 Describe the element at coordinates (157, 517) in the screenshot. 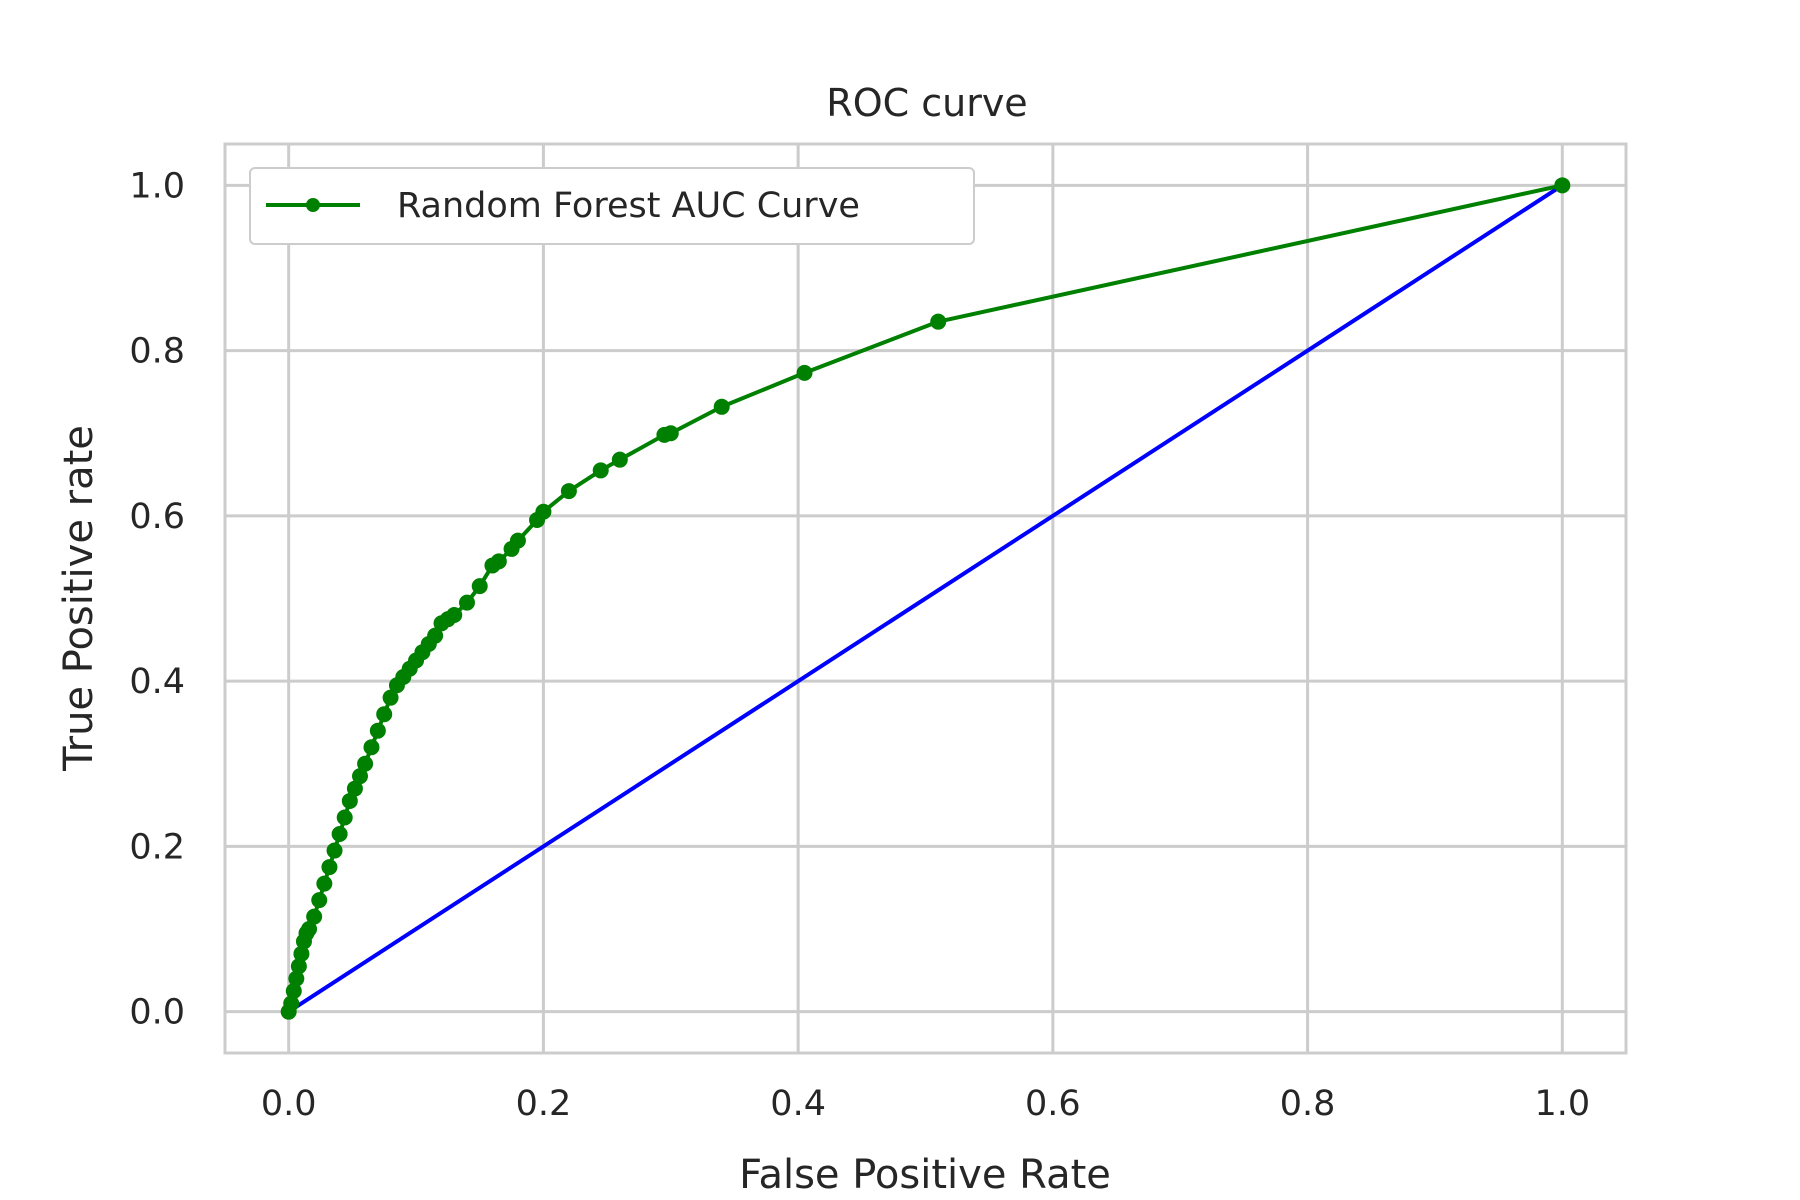

I see `y-tick-label-3: 0.6` at that location.